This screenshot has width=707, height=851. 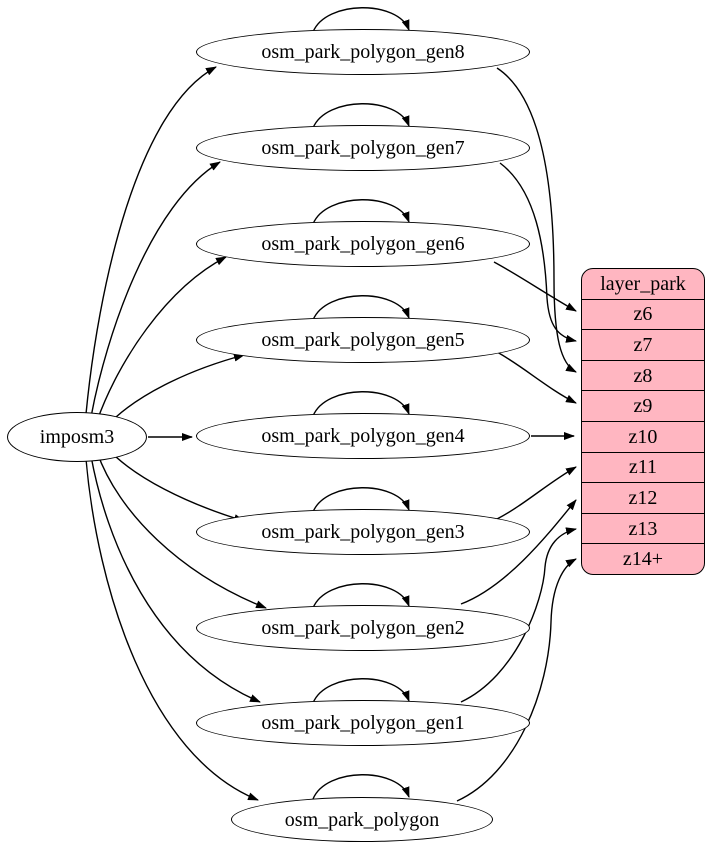 I want to click on node-label: osm_park_polygon, so click(x=362, y=819).